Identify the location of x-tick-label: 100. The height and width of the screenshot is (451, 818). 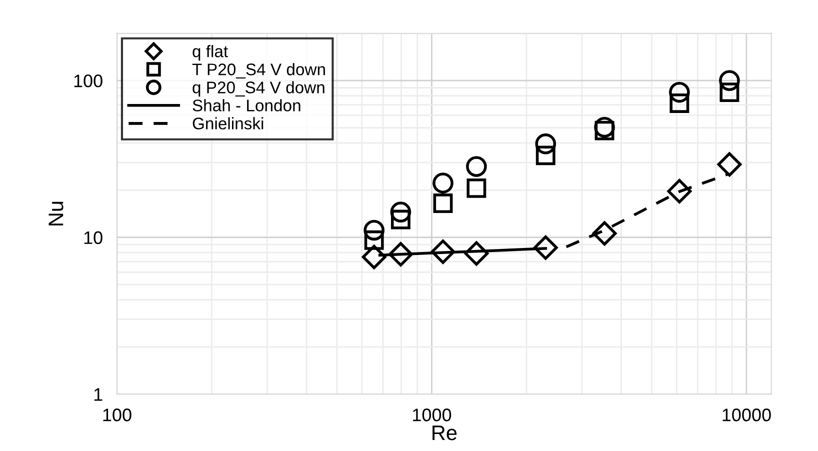
(117, 415).